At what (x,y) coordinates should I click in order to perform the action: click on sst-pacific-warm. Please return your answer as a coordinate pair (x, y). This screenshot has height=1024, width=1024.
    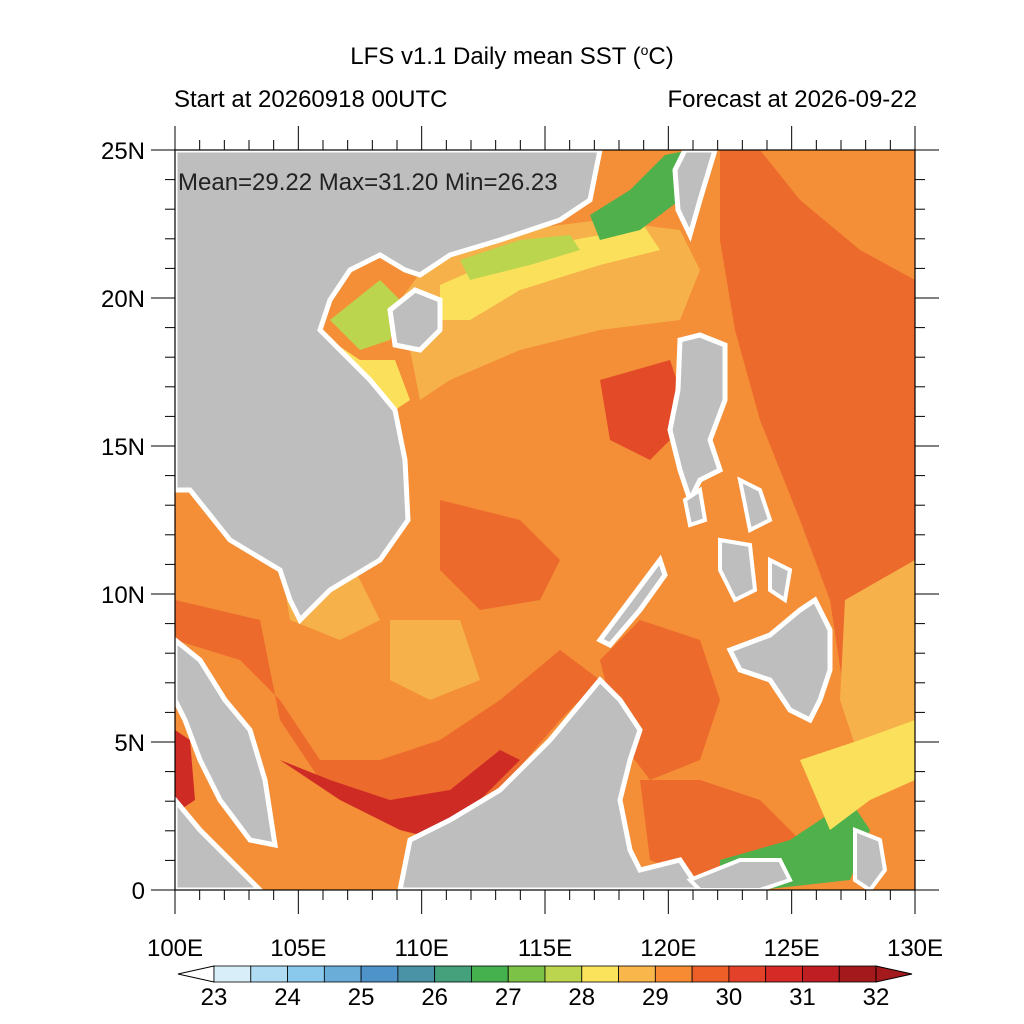
    Looking at the image, I should click on (817, 425).